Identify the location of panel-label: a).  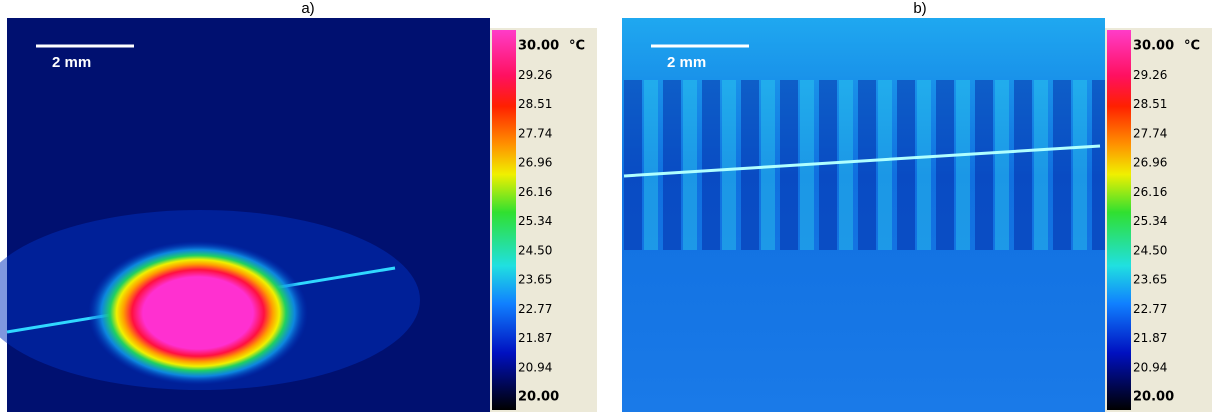
(307, 8).